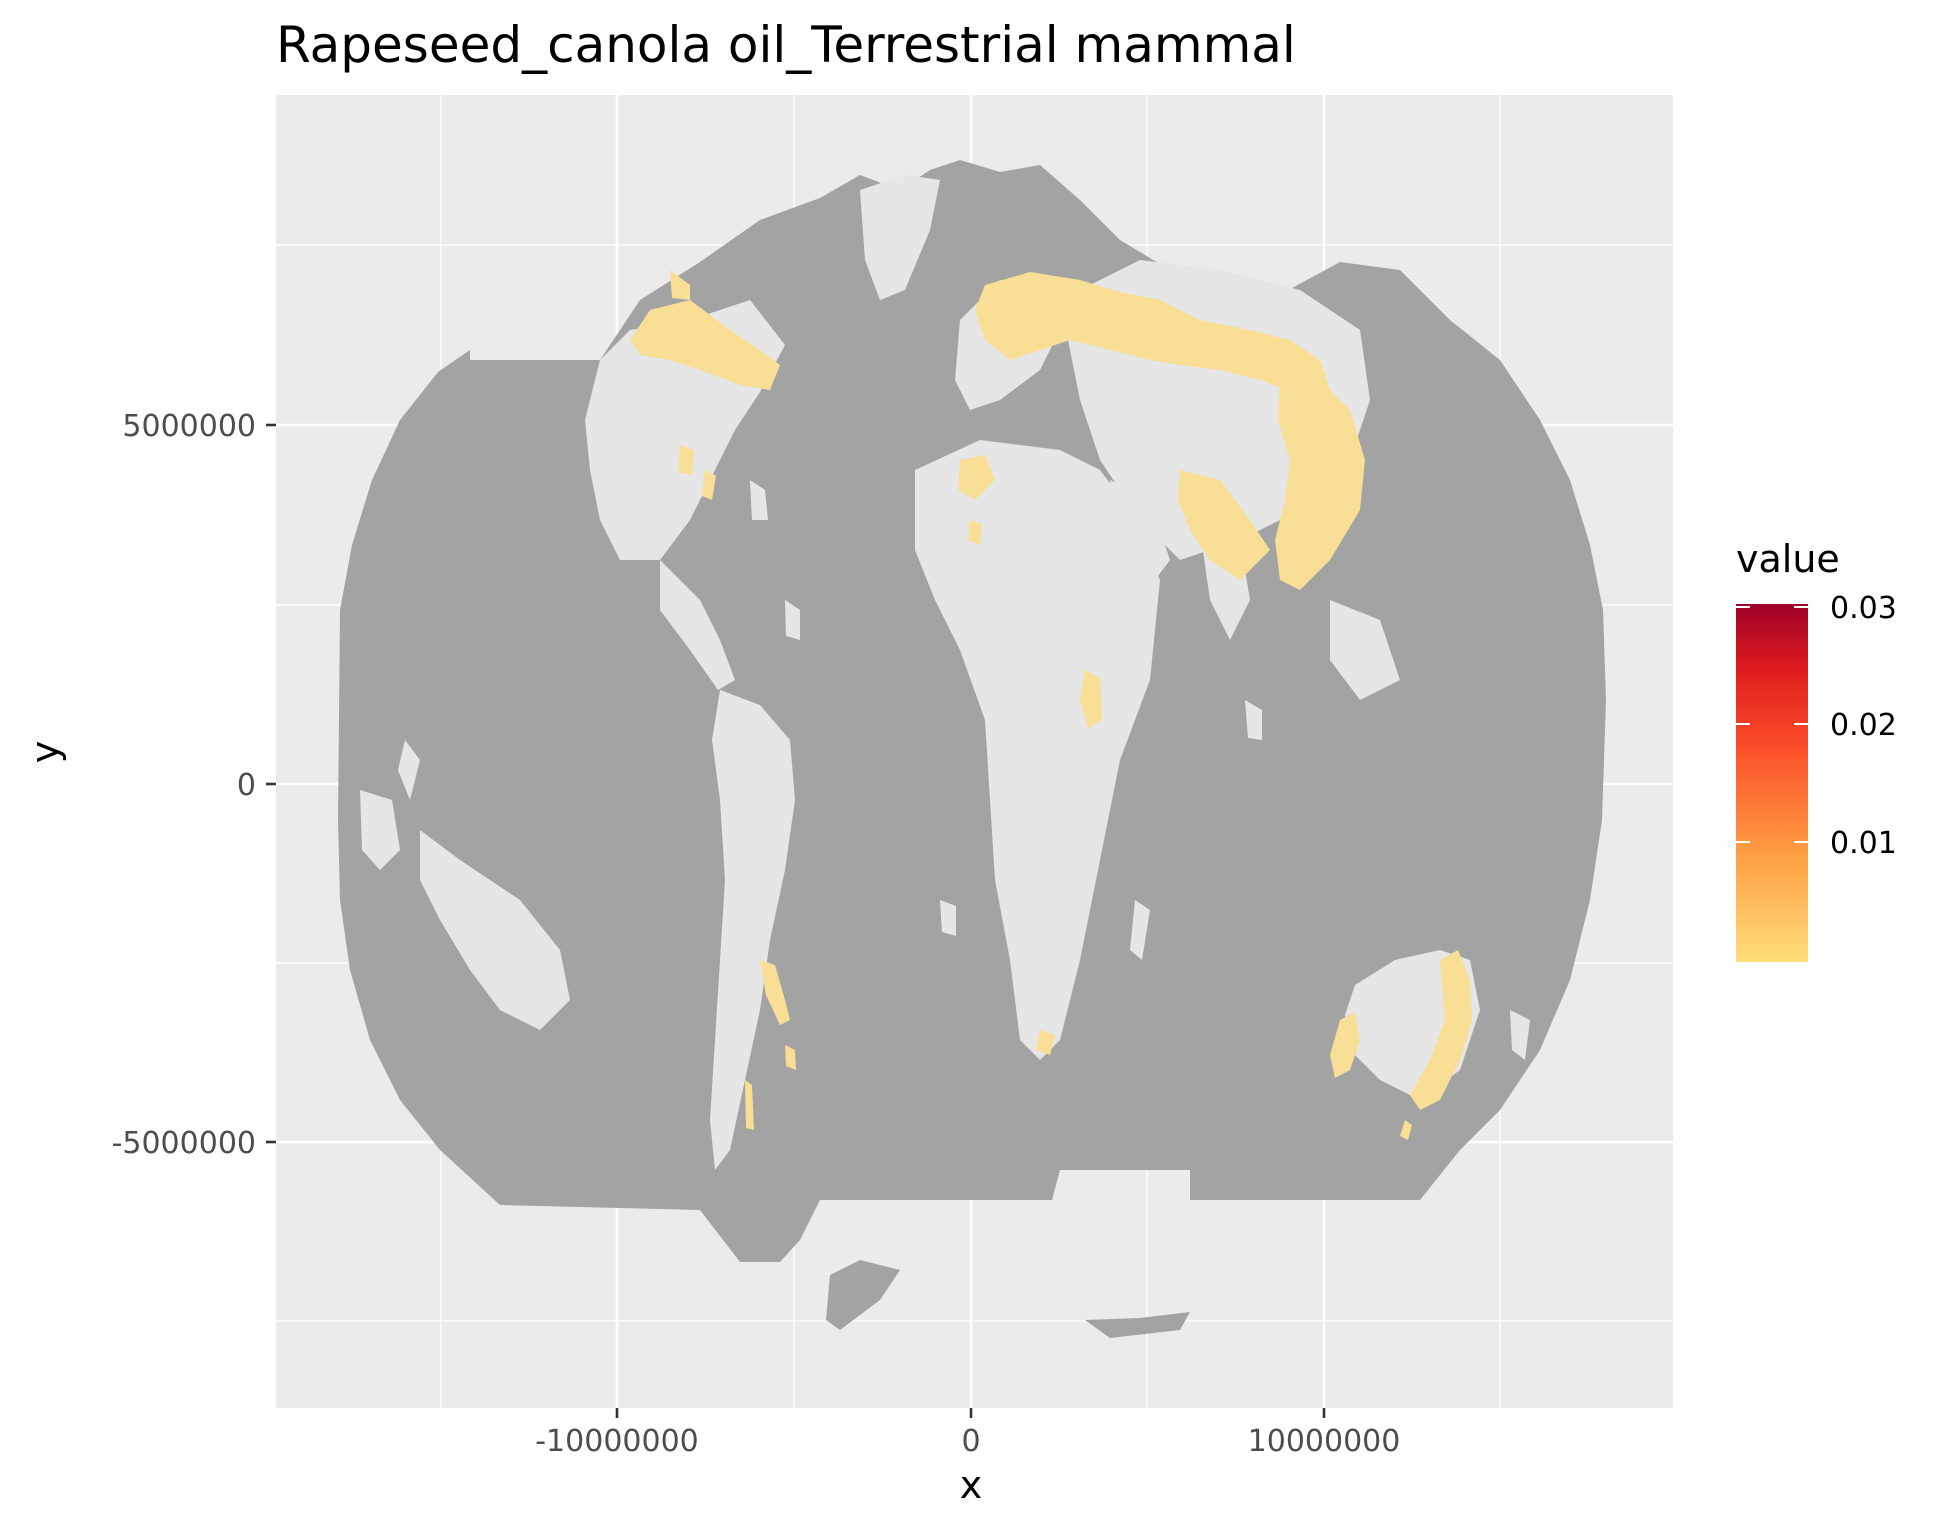 The image size is (1943, 1520). Describe the element at coordinates (1788, 559) in the screenshot. I see `legend-title: value` at that location.